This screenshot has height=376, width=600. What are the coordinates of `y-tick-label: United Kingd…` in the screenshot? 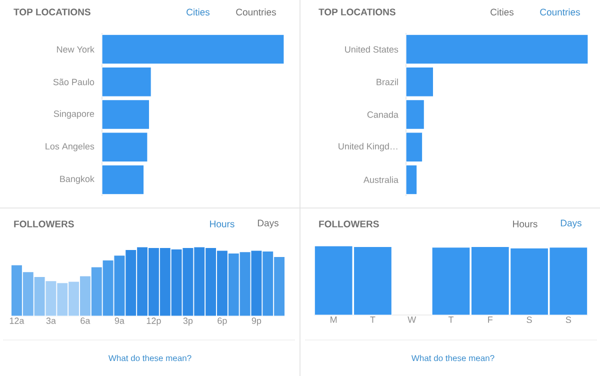 It's located at (368, 147).